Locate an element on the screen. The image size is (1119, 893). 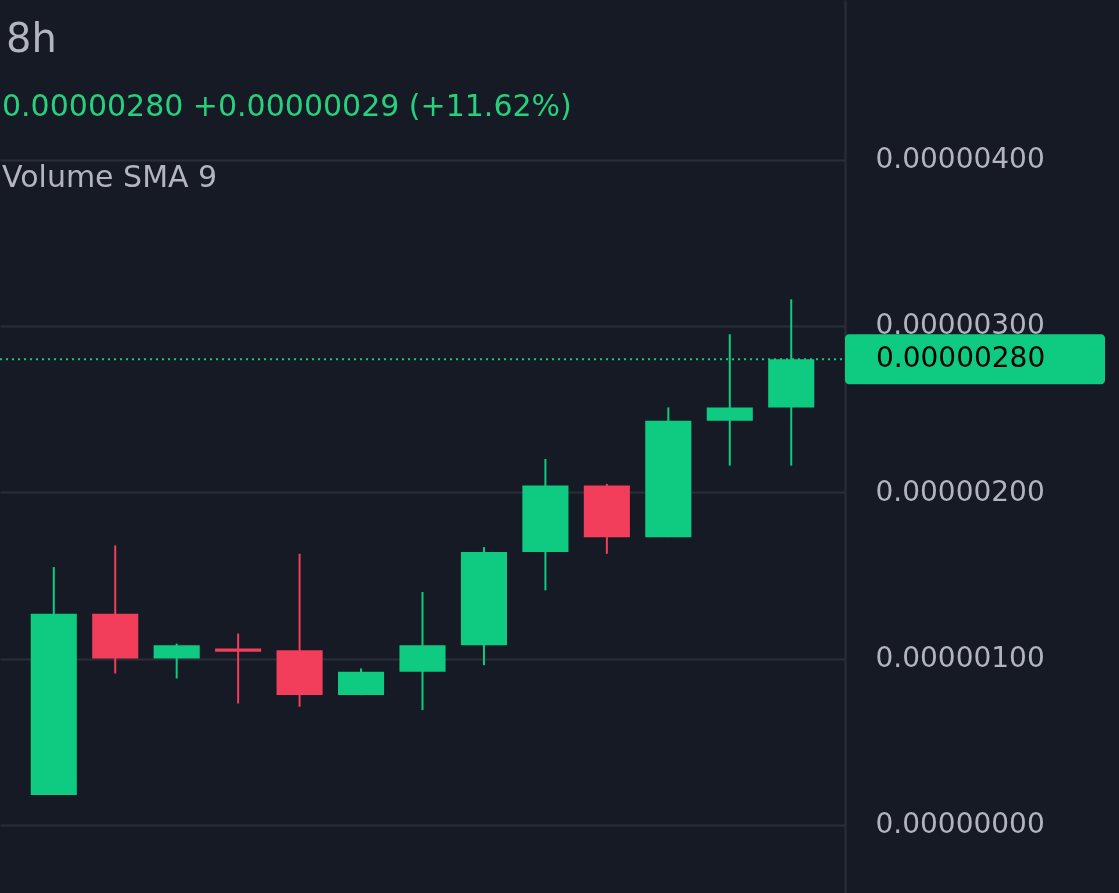
y-tick-label: 0.00000100 is located at coordinates (960, 658).